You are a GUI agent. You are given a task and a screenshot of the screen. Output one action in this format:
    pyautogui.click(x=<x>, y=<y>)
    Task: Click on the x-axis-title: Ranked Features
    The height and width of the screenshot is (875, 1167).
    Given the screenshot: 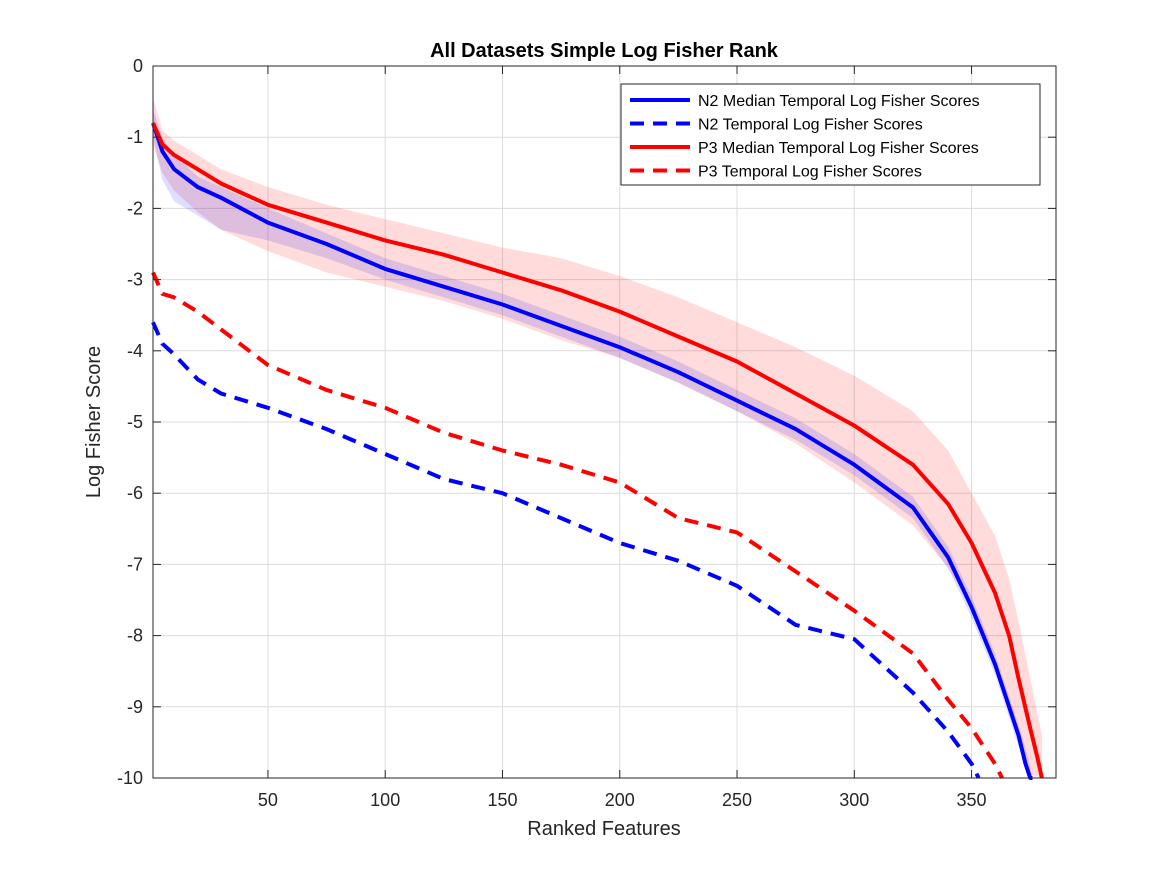 What is the action you would take?
    pyautogui.click(x=603, y=829)
    